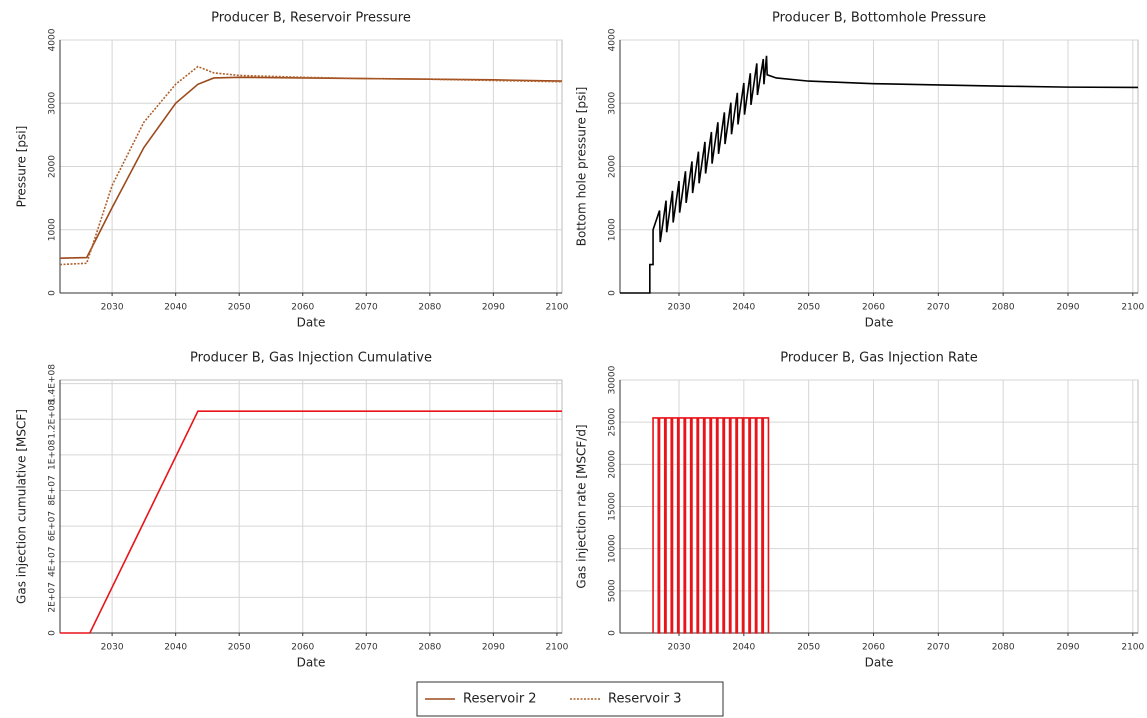 The height and width of the screenshot is (718, 1147). I want to click on y-tick-label: 25000, so click(613, 422).